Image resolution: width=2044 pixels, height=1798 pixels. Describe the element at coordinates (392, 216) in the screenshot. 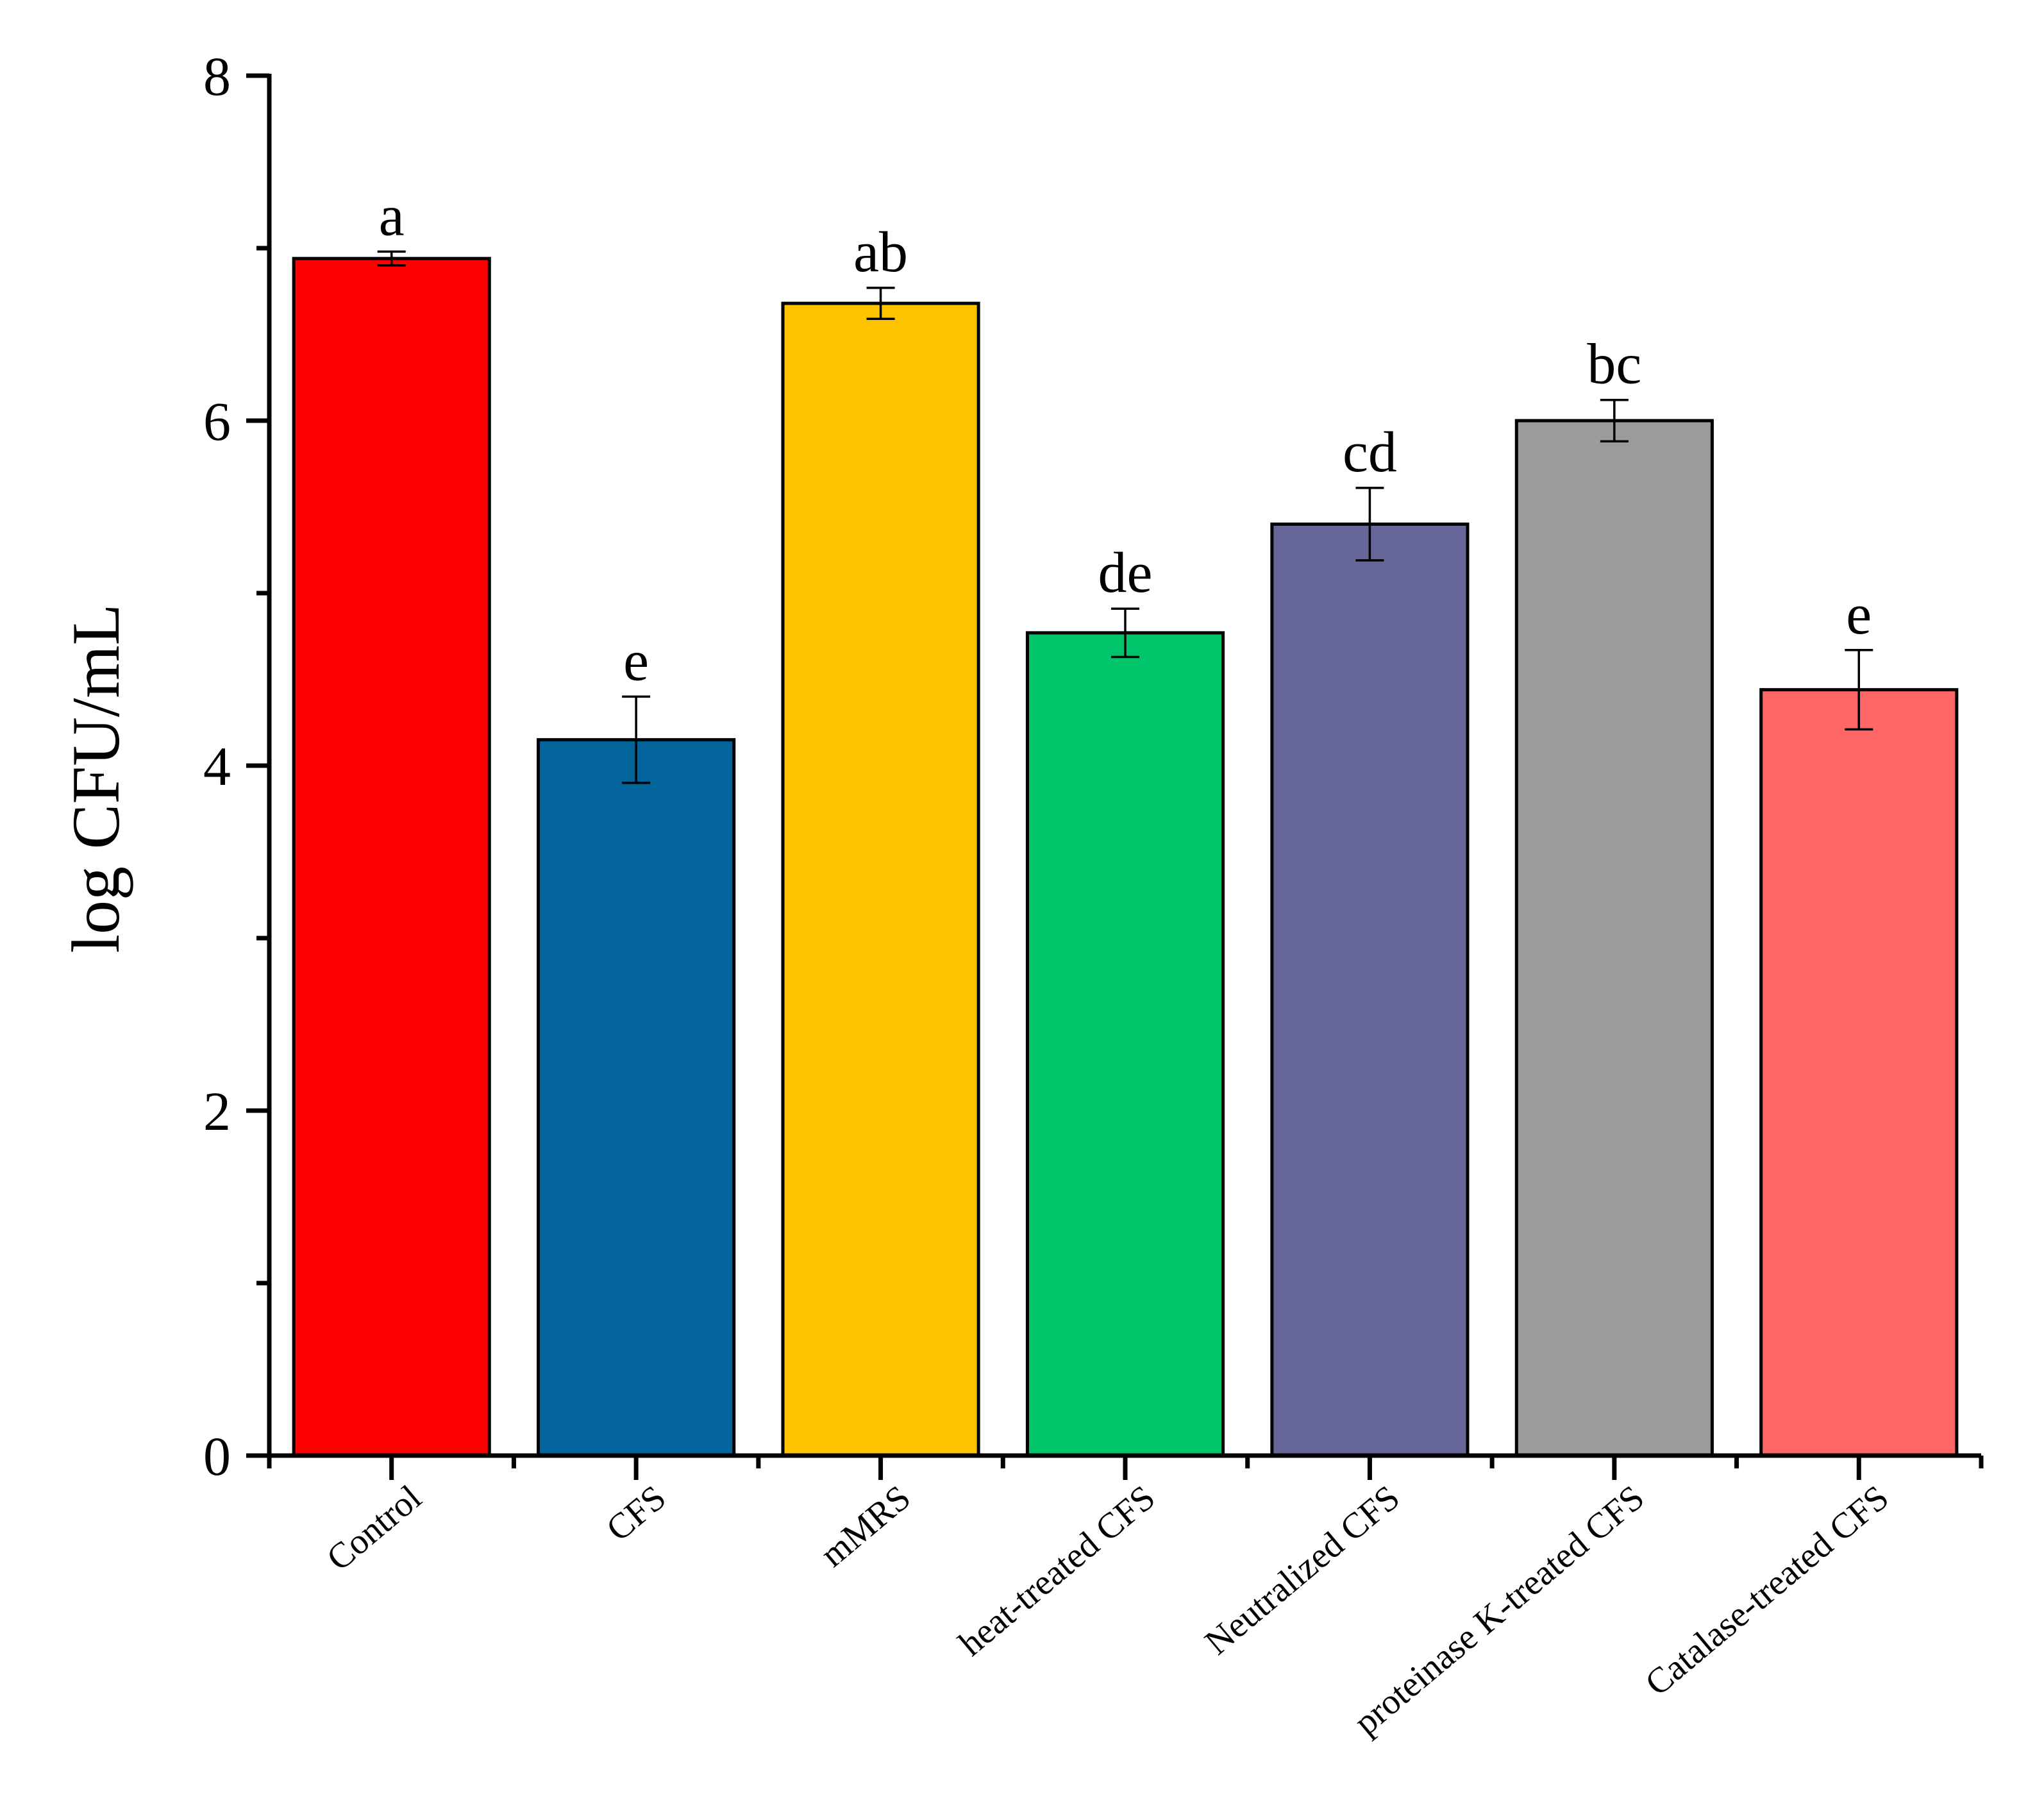

I see `significance-label: a` at that location.